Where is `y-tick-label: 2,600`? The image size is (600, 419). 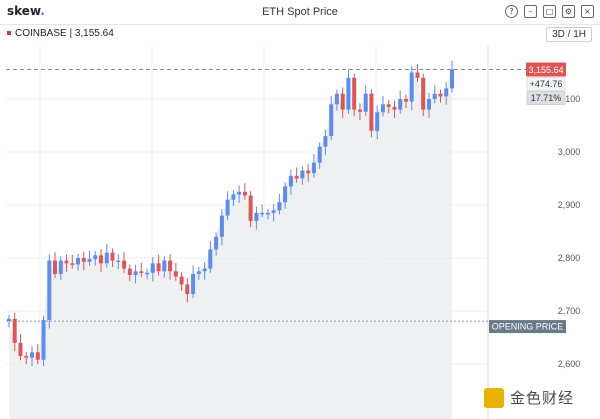 y-tick-label: 2,600 is located at coordinates (569, 364).